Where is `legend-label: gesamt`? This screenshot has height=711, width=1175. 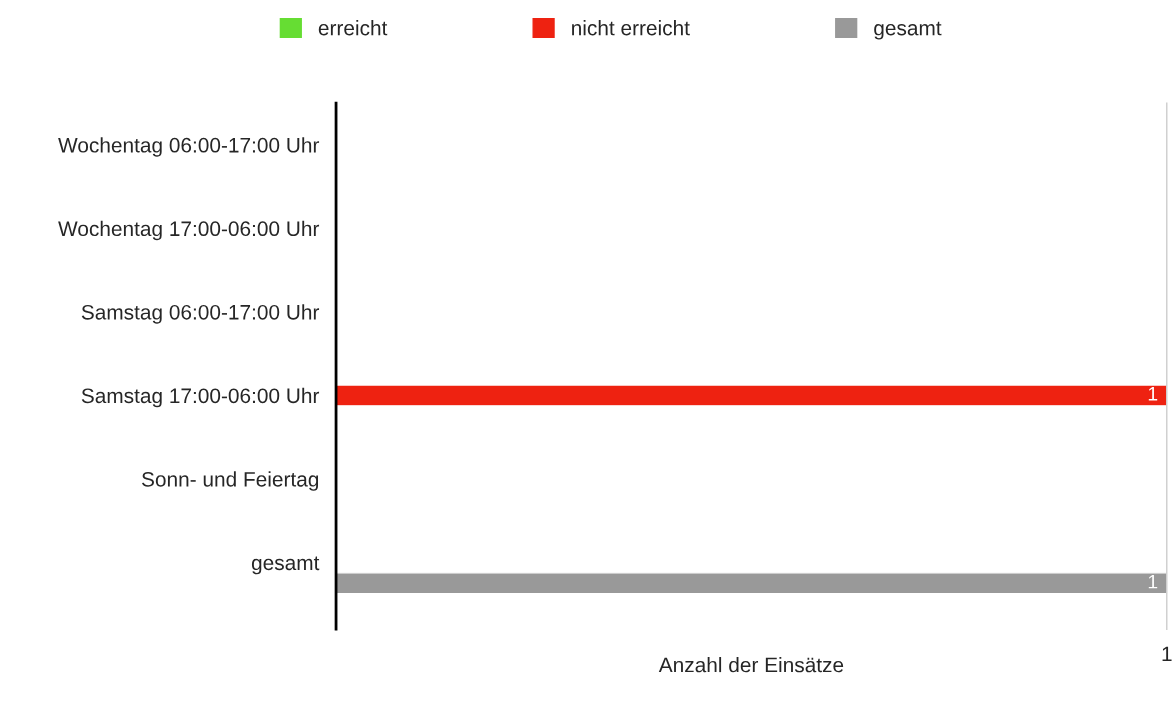
legend-label: gesamt is located at coordinates (908, 30).